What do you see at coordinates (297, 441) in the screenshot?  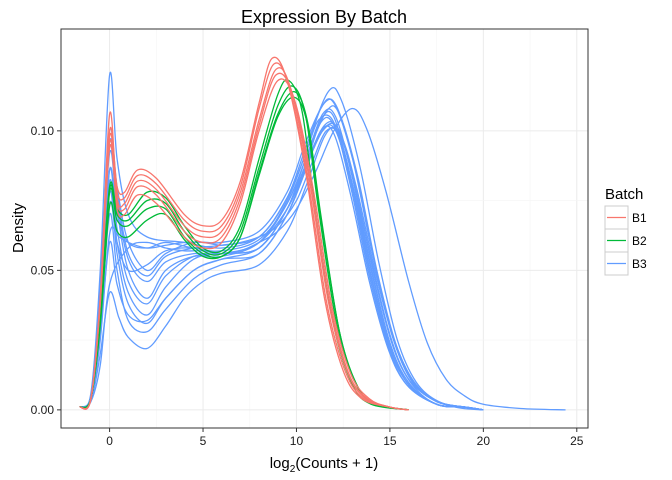 I see `x-tick-label: 10` at bounding box center [297, 441].